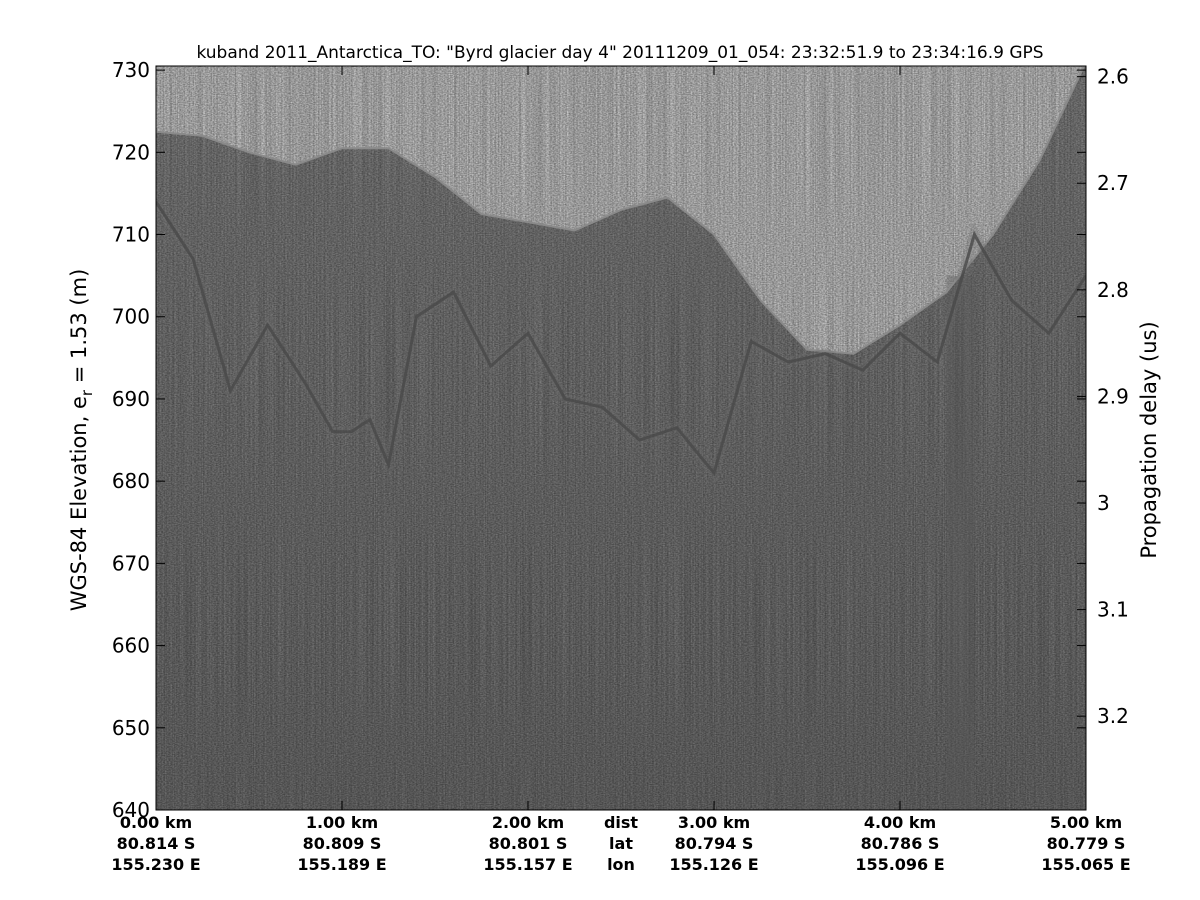 The image size is (1200, 900). What do you see at coordinates (131, 235) in the screenshot?
I see `left-y-tick-label: 710` at bounding box center [131, 235].